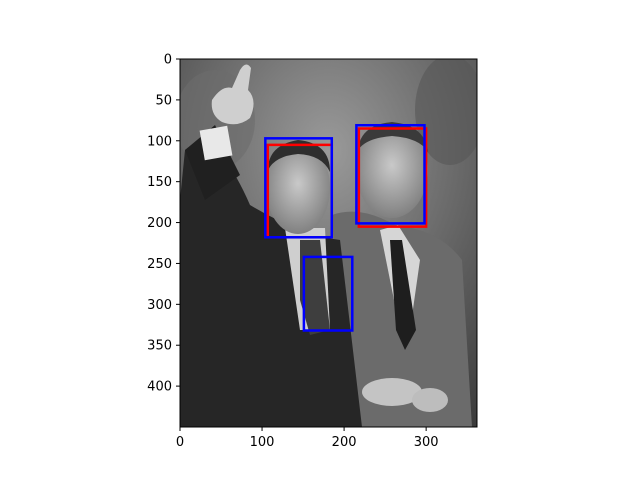 The image size is (640, 480). What do you see at coordinates (159, 387) in the screenshot?
I see `y-tick-label: 400` at bounding box center [159, 387].